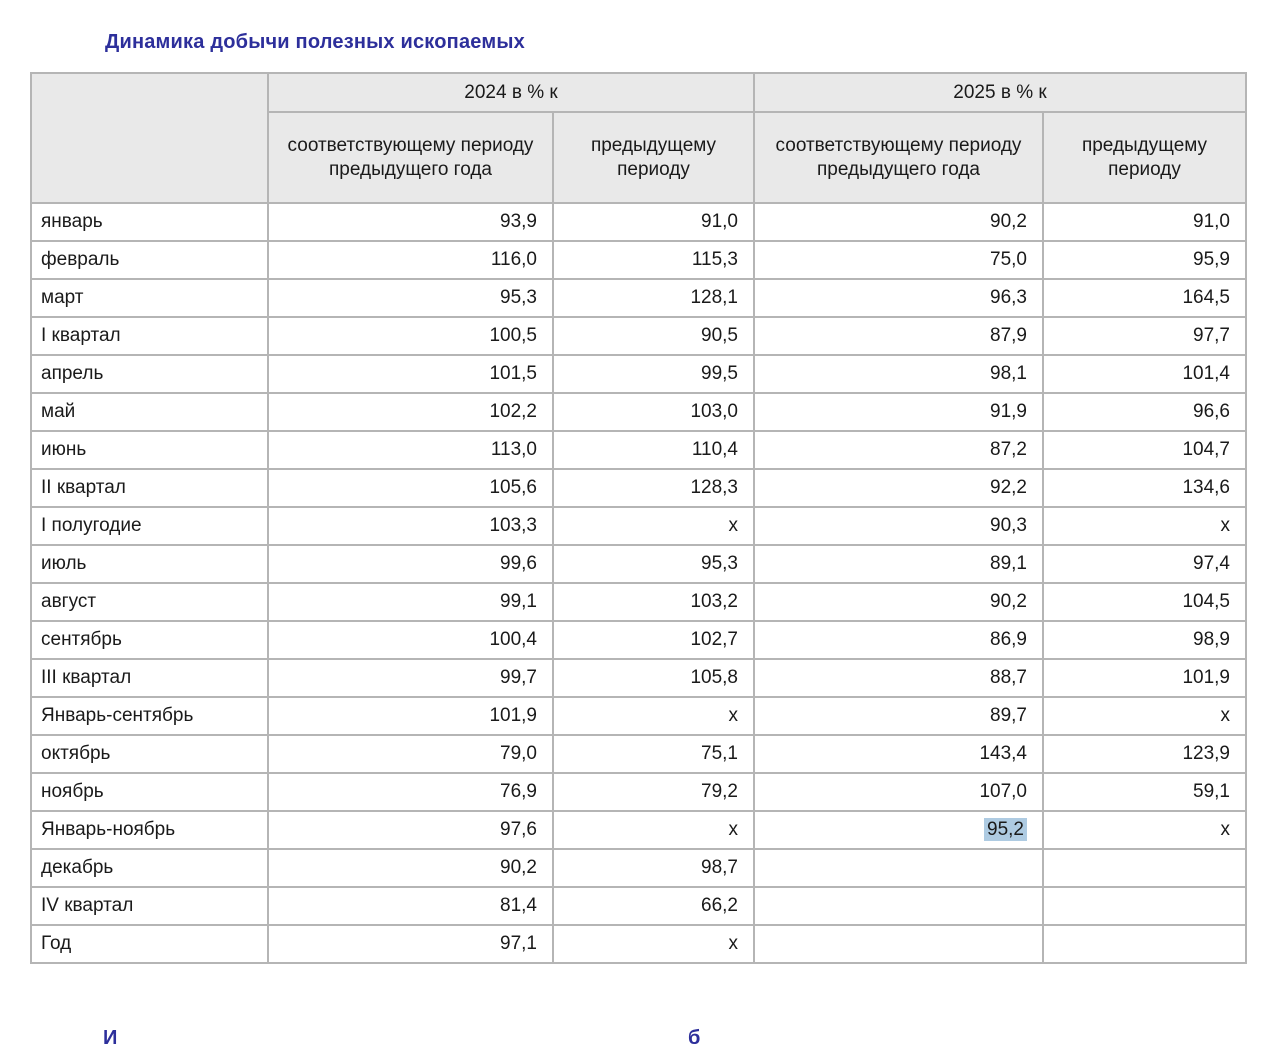 This screenshot has width=1268, height=1050. I want to click on cell-2025-same-period: 98,1, so click(898, 374).